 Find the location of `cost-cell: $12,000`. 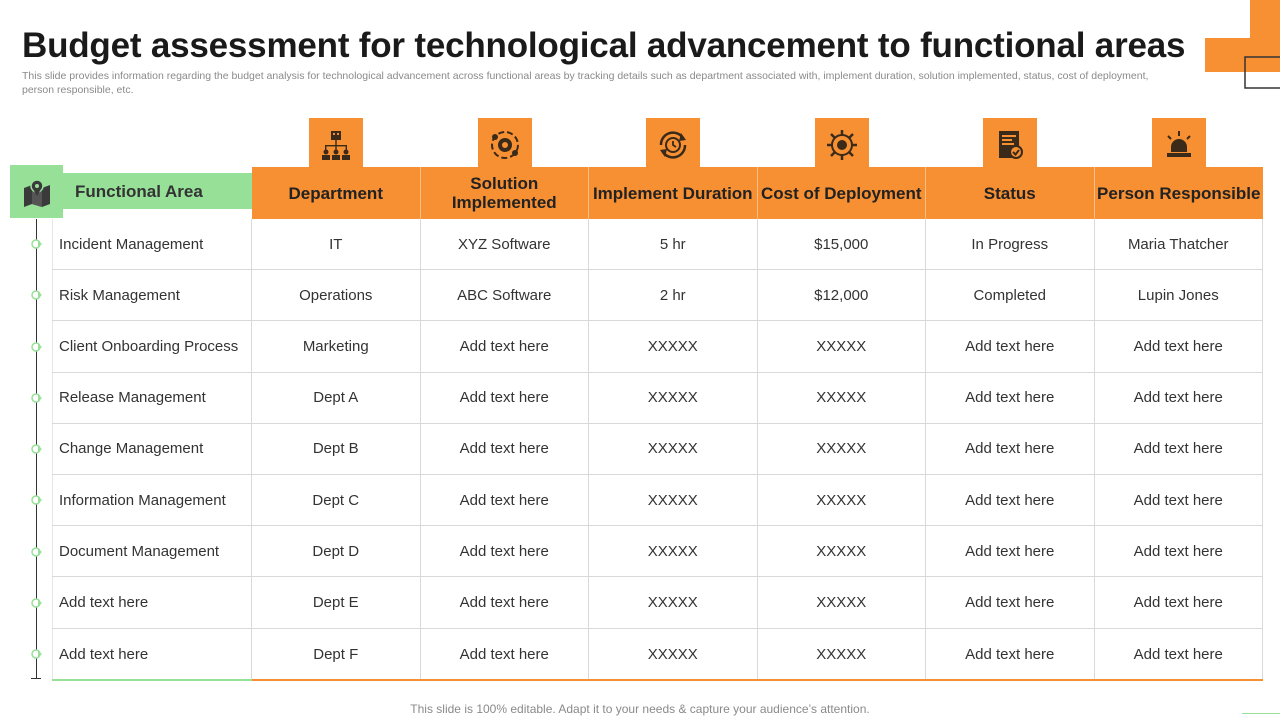

cost-cell: $12,000 is located at coordinates (842, 295).